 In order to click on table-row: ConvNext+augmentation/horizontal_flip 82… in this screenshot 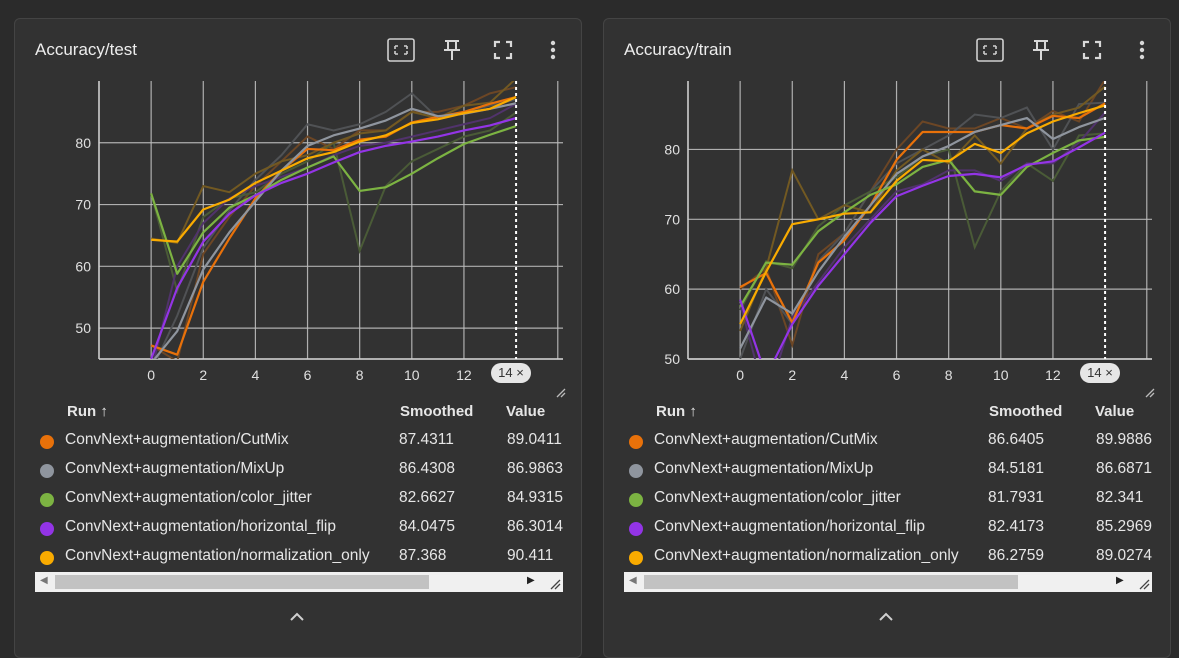, I will do `click(888, 528)`.